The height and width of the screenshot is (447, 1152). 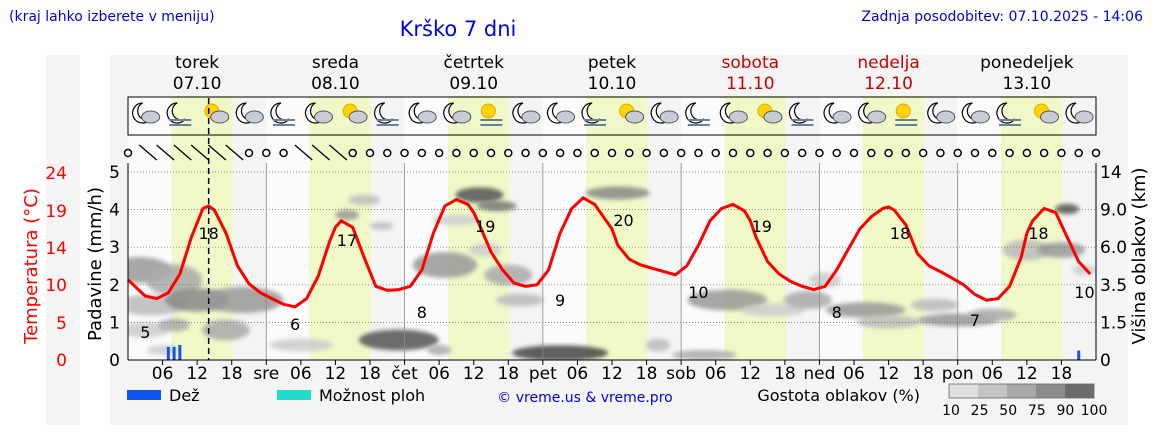 What do you see at coordinates (762, 226) in the screenshot?
I see `temp-value-label: 19` at bounding box center [762, 226].